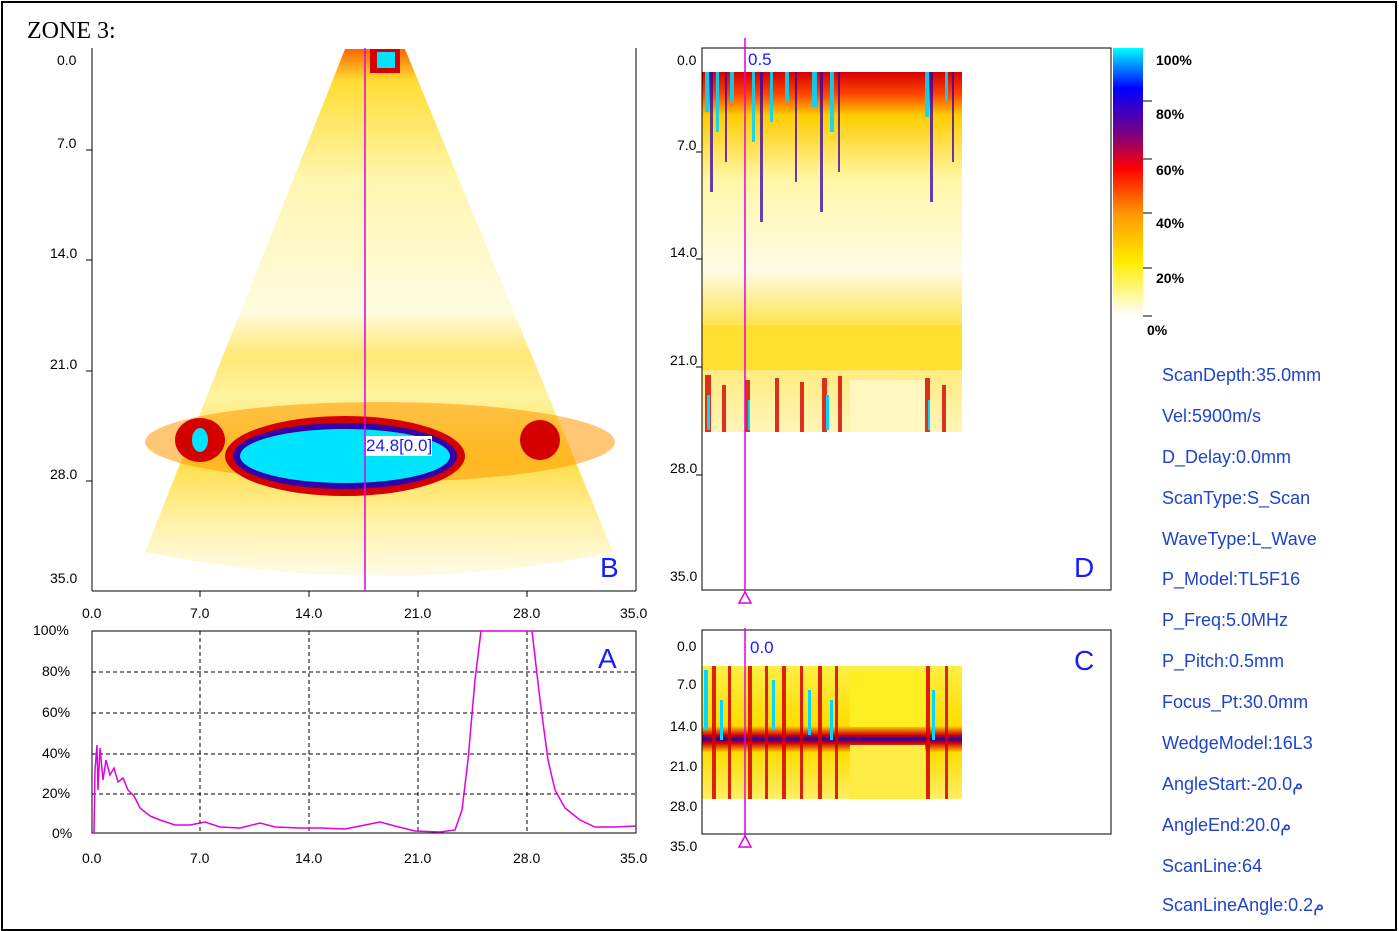  Describe the element at coordinates (1233, 784) in the screenshot. I see `param-angle-start: AngleStart:-20.0م` at that location.